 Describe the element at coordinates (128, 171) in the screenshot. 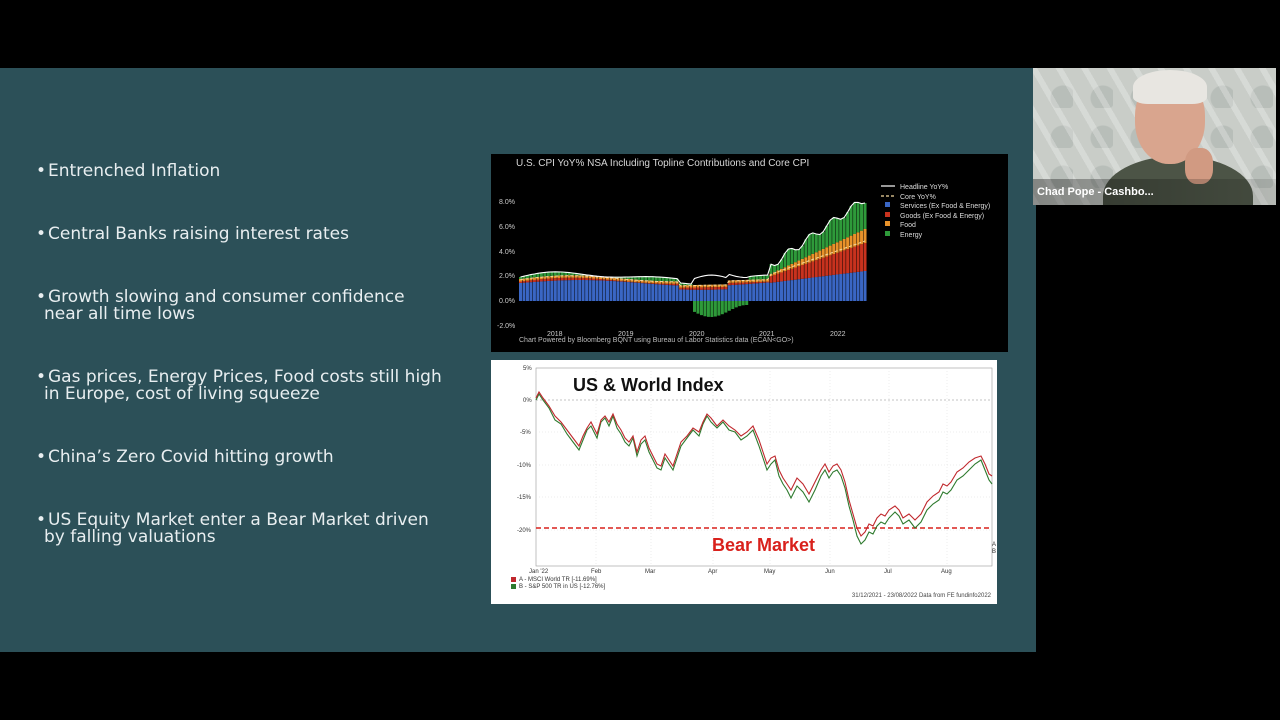

I see `bullet-item: • Entrenched Inflation` at that location.